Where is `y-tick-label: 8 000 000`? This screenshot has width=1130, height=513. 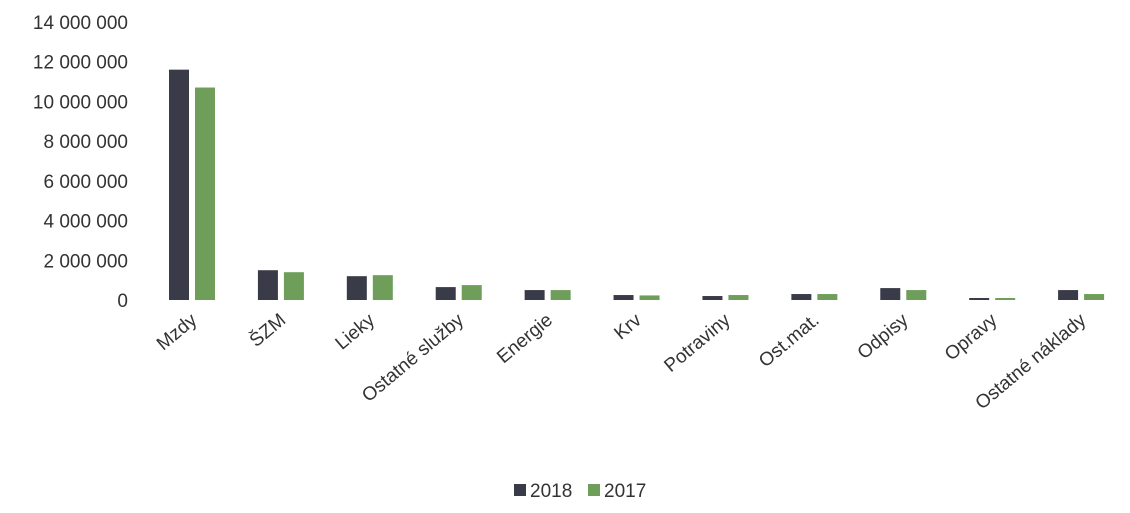
y-tick-label: 8 000 000 is located at coordinates (85, 142).